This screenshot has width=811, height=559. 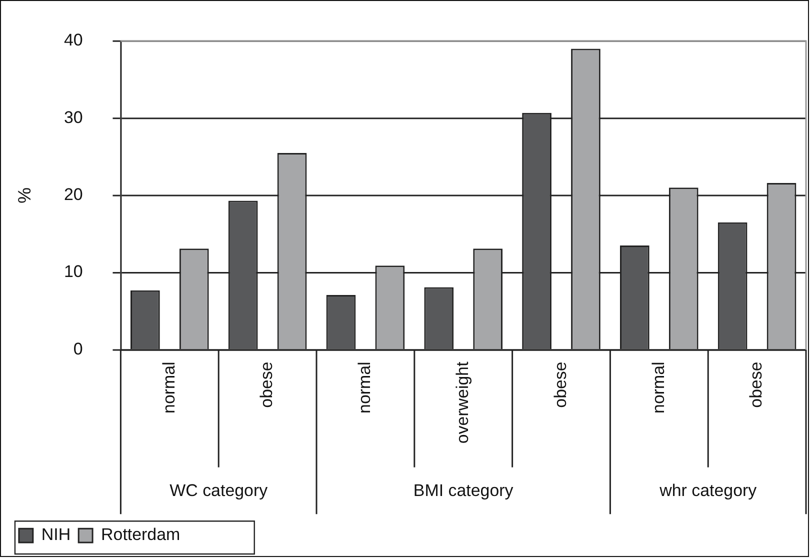 I want to click on y-axis-title: %, so click(x=24, y=195).